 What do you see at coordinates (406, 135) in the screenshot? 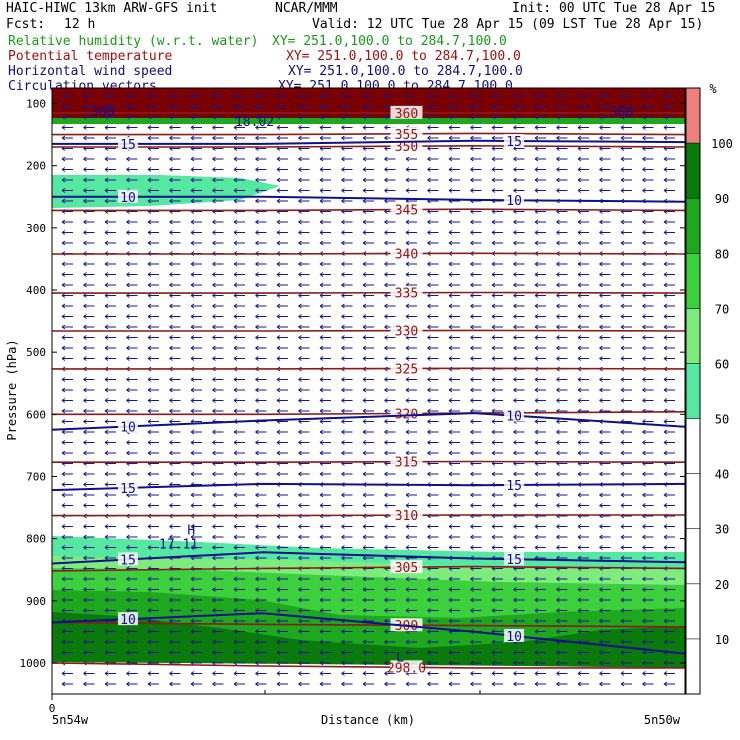
I see `theta-label-355: 355` at bounding box center [406, 135].